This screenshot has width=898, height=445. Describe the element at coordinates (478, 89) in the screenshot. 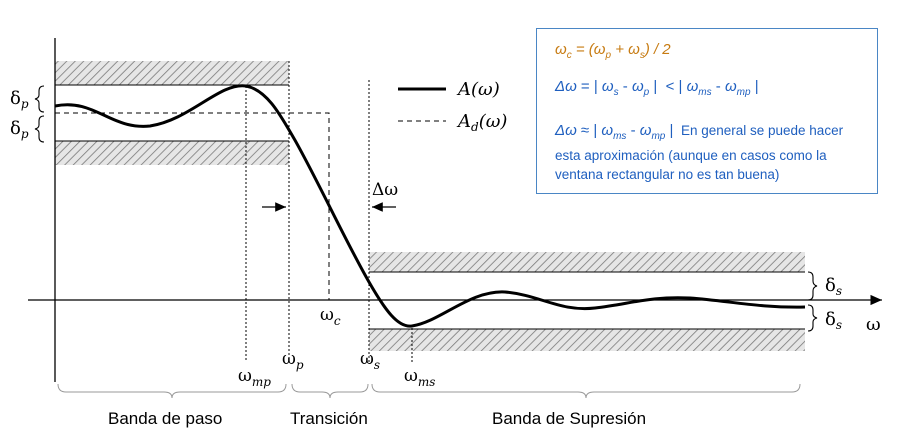

I see `legend-actual-label: A(ω)` at that location.